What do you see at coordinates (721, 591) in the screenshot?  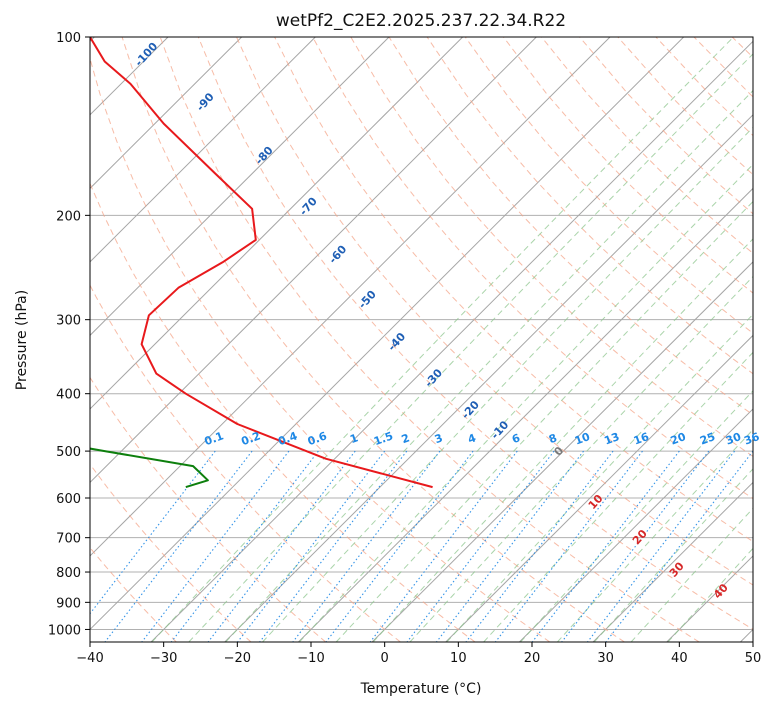 I see `isotherm-label: 40` at bounding box center [721, 591].